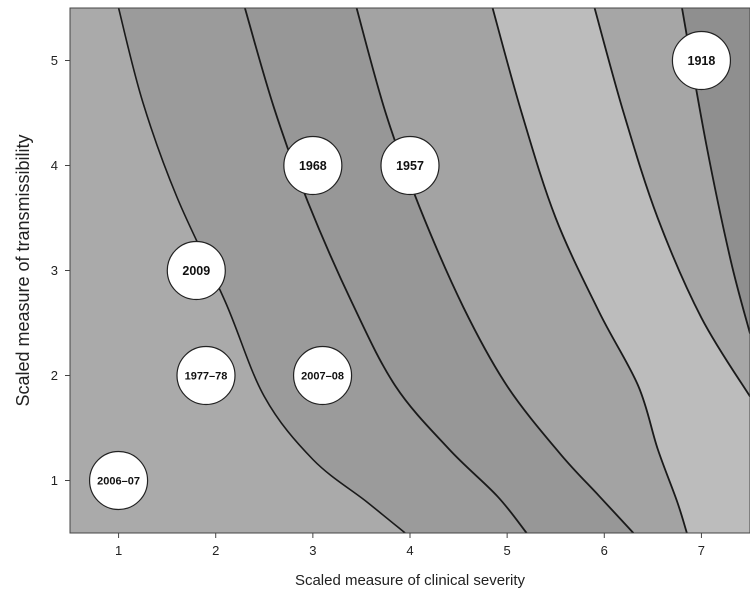 The width and height of the screenshot is (750, 597). What do you see at coordinates (507, 550) in the screenshot?
I see `x-tick-label: 5` at bounding box center [507, 550].